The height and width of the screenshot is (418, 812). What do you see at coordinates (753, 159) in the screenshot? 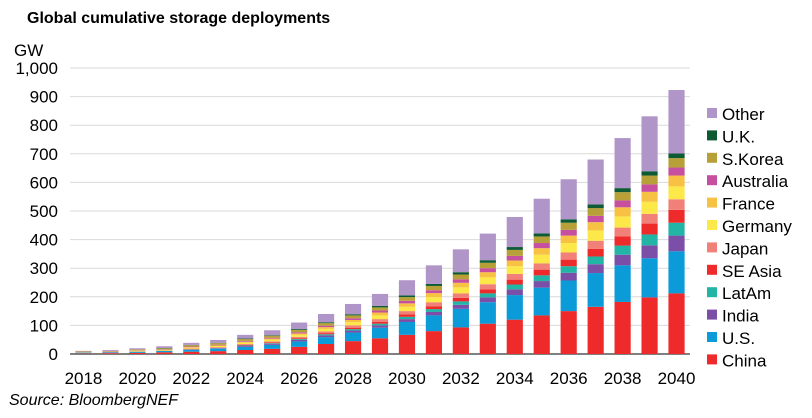
I see `legend-label: S.Korea` at bounding box center [753, 159].